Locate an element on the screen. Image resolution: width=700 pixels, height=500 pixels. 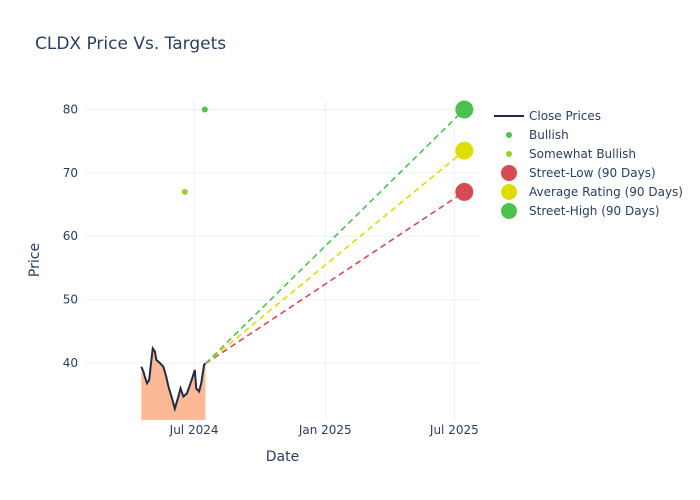
legend-item-street-high: Street-High (90 Days) is located at coordinates (588, 210).